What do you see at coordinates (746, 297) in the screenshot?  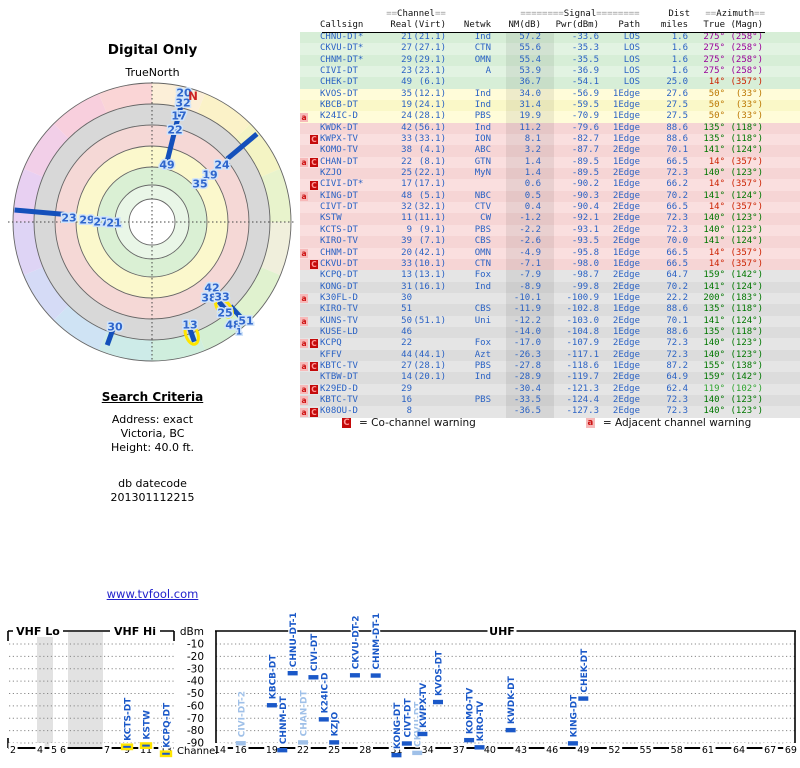 I see `cell-magn: (183°)` at bounding box center [746, 297].